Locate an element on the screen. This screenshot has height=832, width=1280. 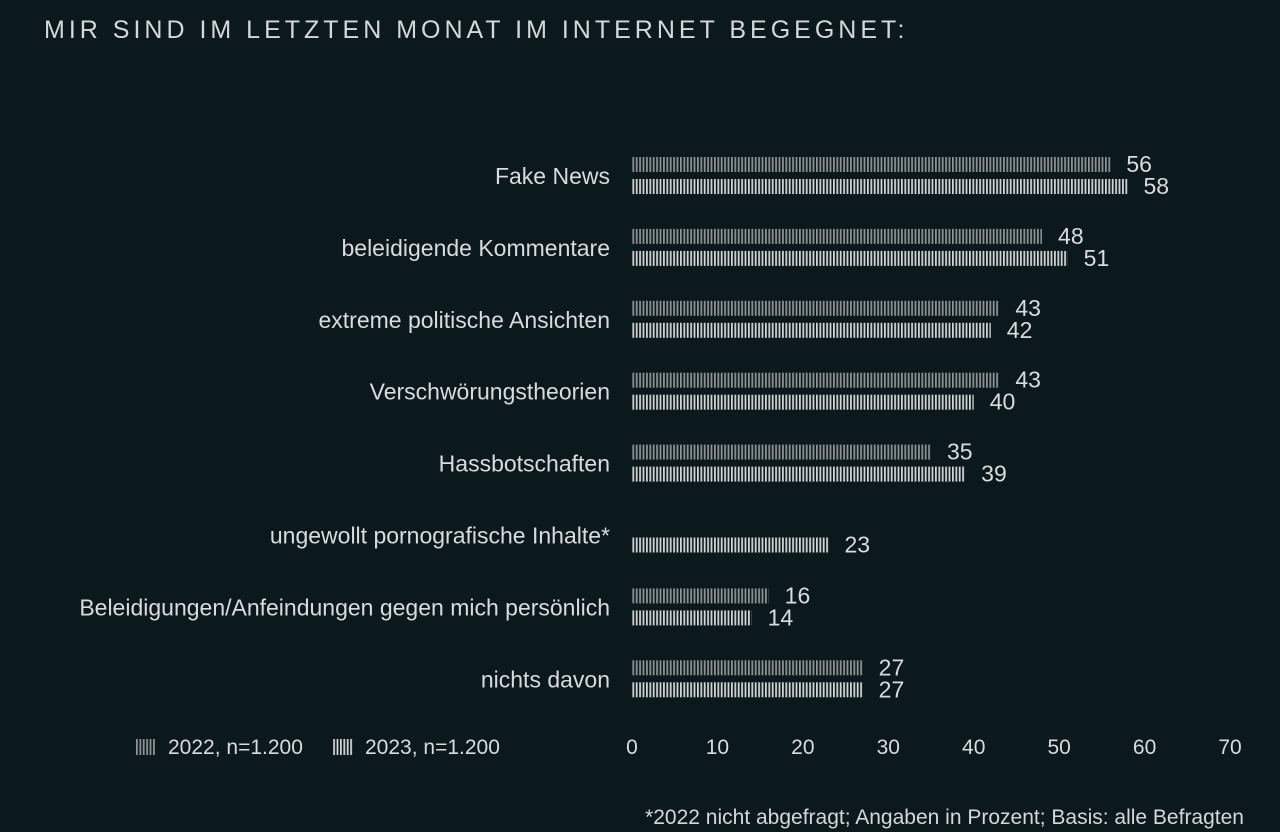
data-label: 39 is located at coordinates (994, 474).